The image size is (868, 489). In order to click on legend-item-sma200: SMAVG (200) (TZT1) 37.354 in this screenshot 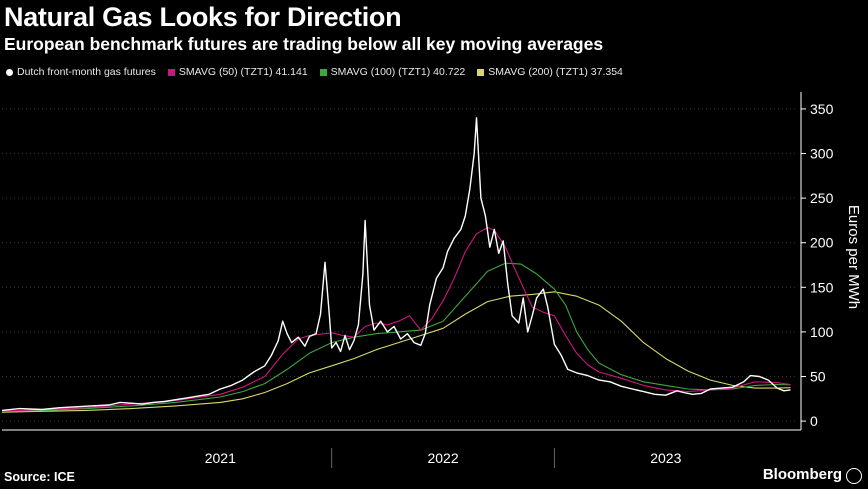, I will do `click(550, 72)`.